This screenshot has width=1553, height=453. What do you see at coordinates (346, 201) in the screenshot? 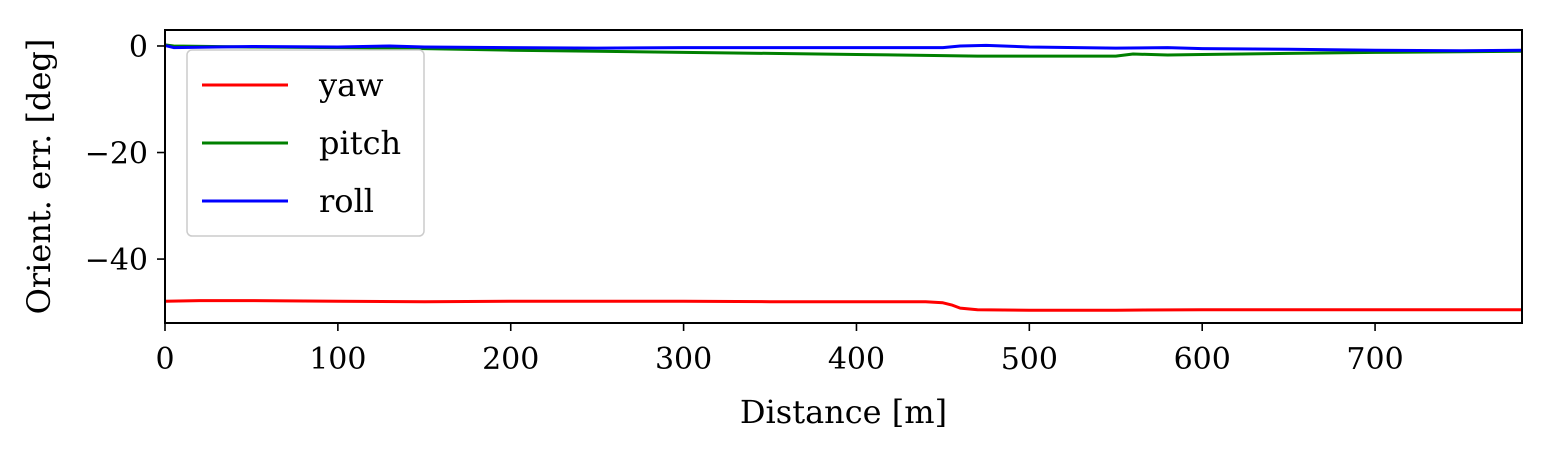
I see `legend-label-roll: roll` at bounding box center [346, 201].